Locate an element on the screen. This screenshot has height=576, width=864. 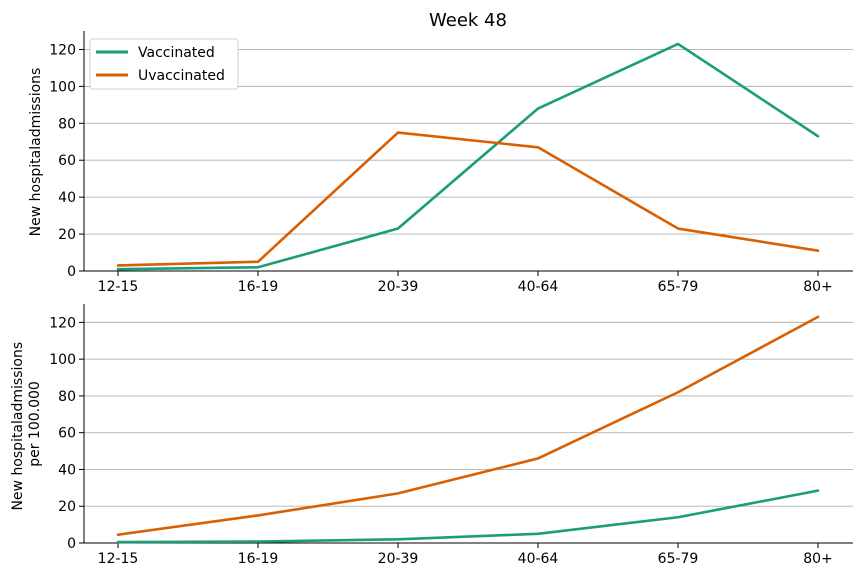
top-x-tick-label: 40-64 is located at coordinates (538, 287).